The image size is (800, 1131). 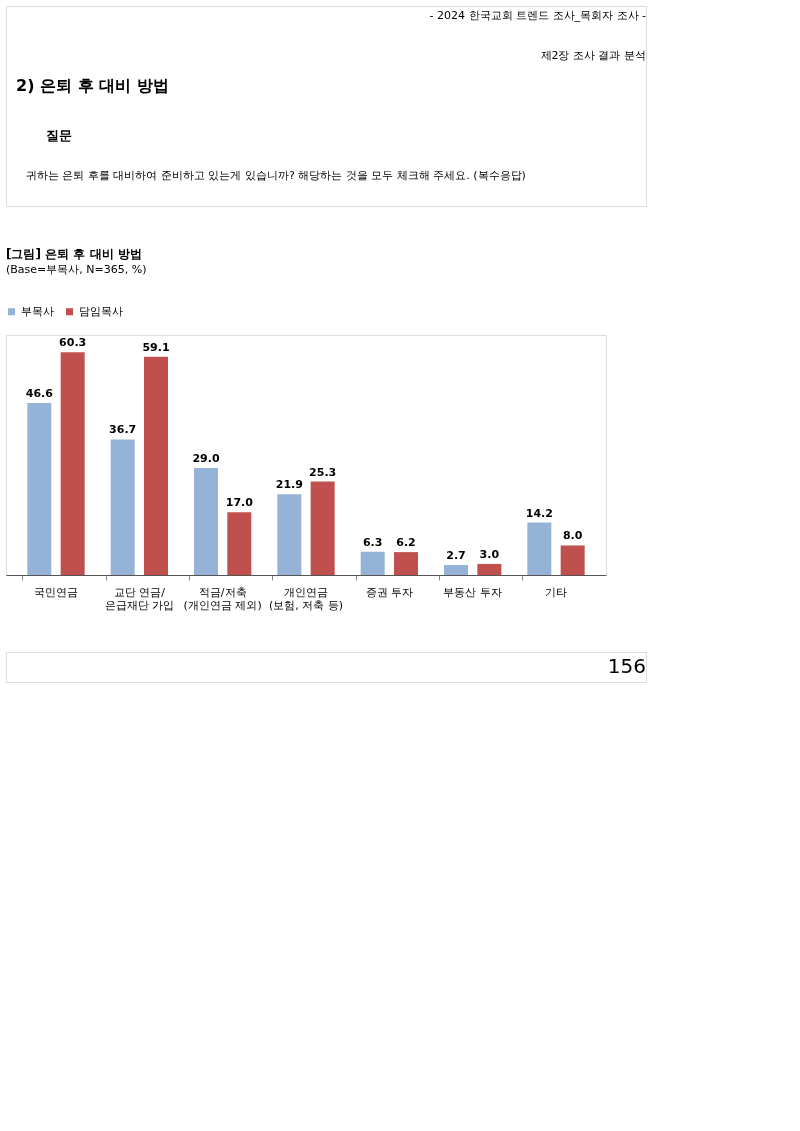 I want to click on data-label: 29.0, so click(x=206, y=458).